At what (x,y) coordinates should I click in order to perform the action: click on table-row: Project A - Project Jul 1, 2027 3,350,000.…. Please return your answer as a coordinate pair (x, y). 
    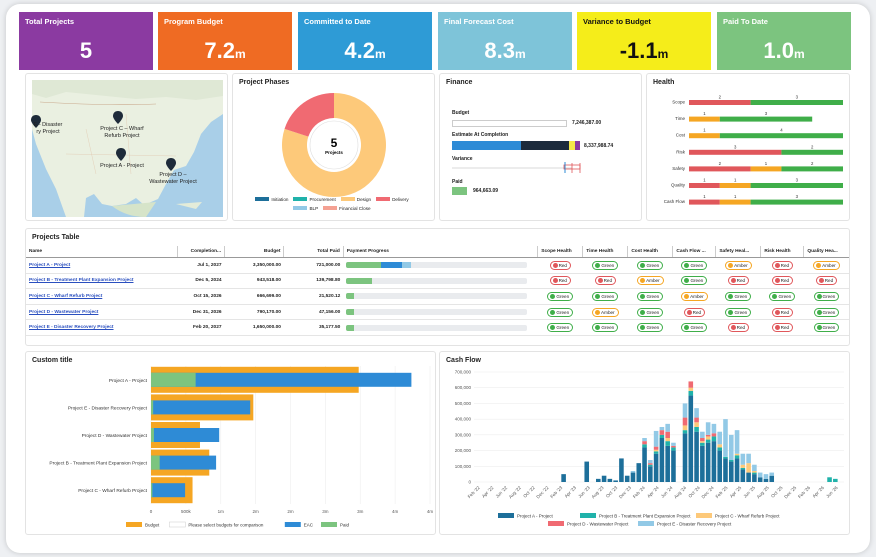
    Looking at the image, I should click on (437, 265).